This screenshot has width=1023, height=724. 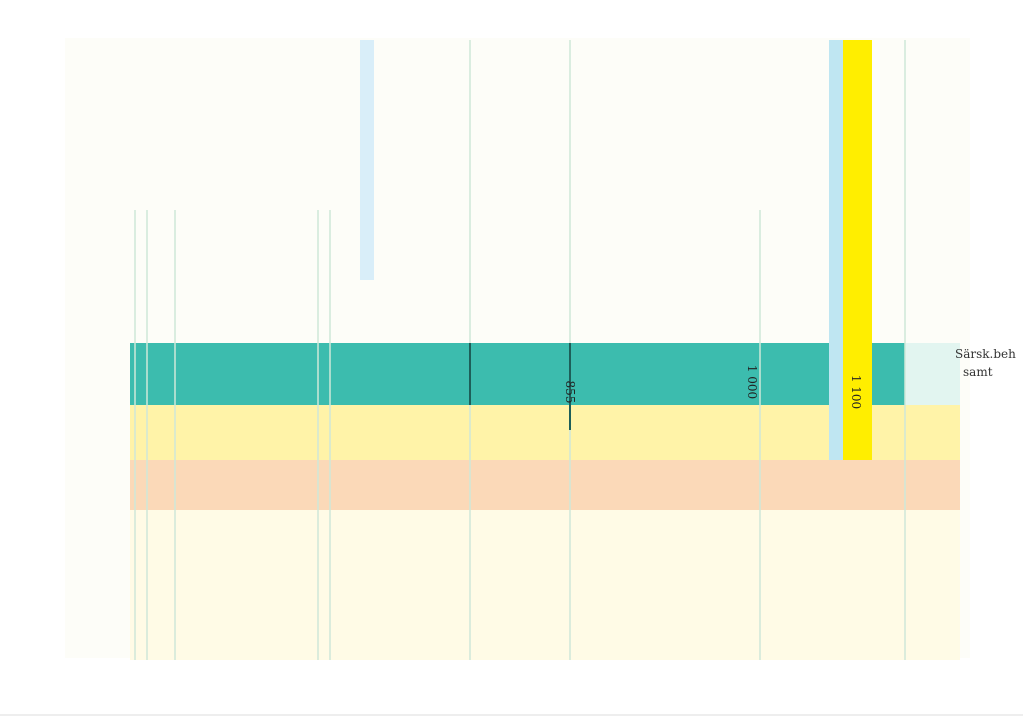 What do you see at coordinates (752, 382) in the screenshot?
I see `cell-value: 1 000` at bounding box center [752, 382].